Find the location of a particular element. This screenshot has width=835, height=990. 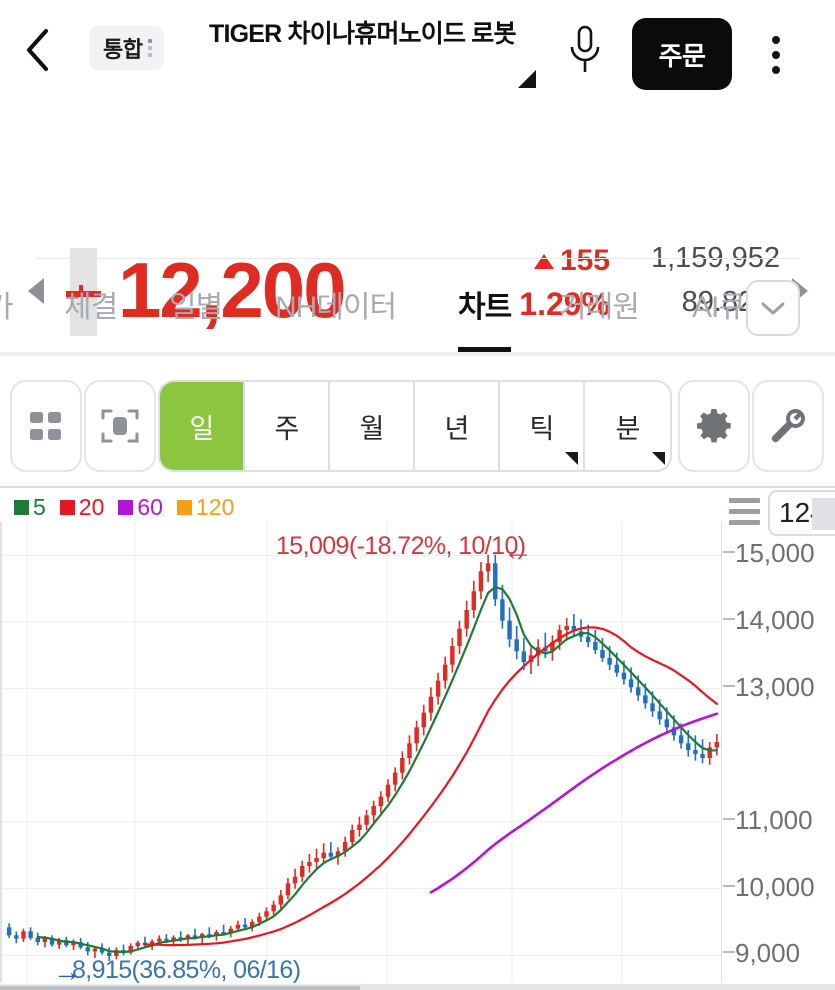

triangle-expand-icon is located at coordinates (527, 79).